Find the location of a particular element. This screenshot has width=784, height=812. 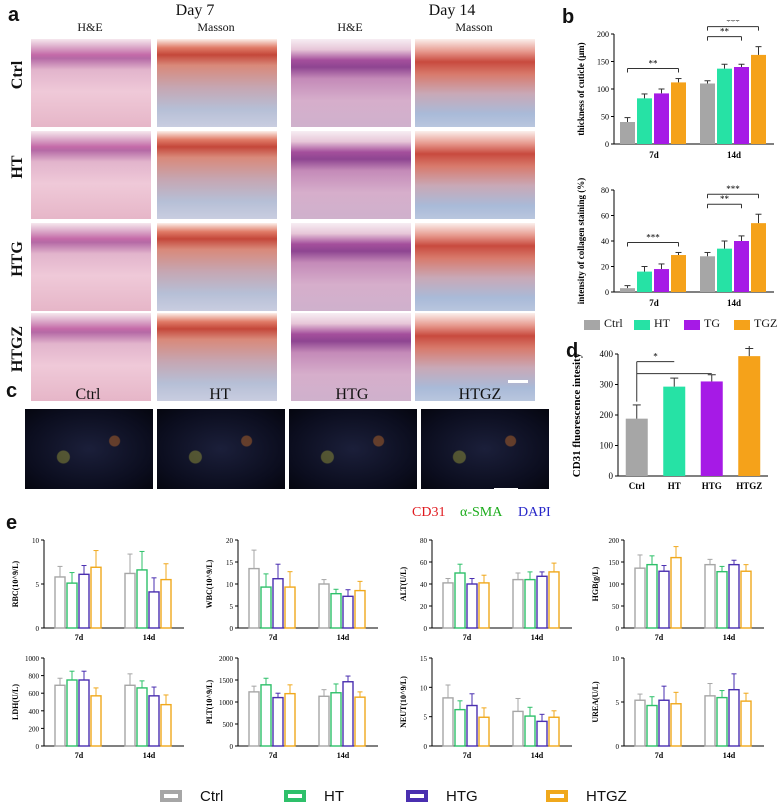

b2-ytick-label: 0 is located at coordinates (607, 292).